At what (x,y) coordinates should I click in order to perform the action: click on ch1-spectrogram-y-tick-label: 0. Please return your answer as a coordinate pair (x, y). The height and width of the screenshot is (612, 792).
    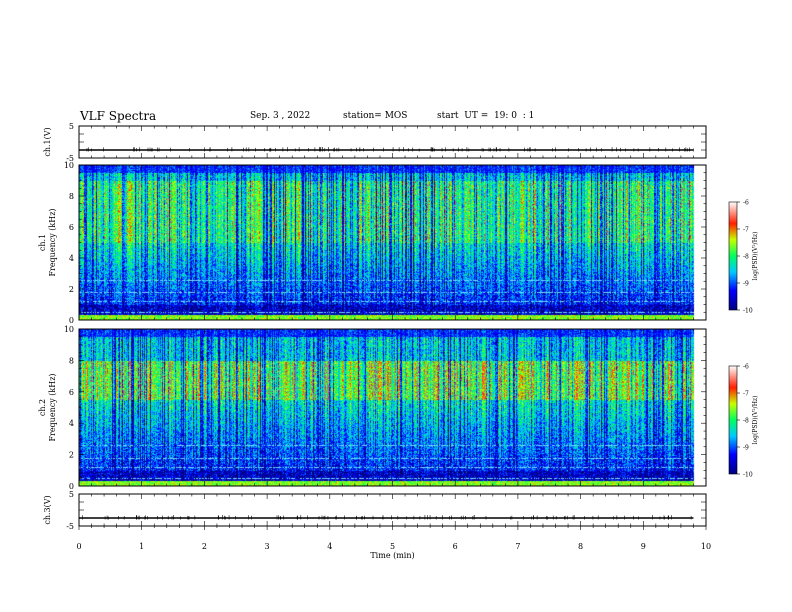
    Looking at the image, I should click on (71, 320).